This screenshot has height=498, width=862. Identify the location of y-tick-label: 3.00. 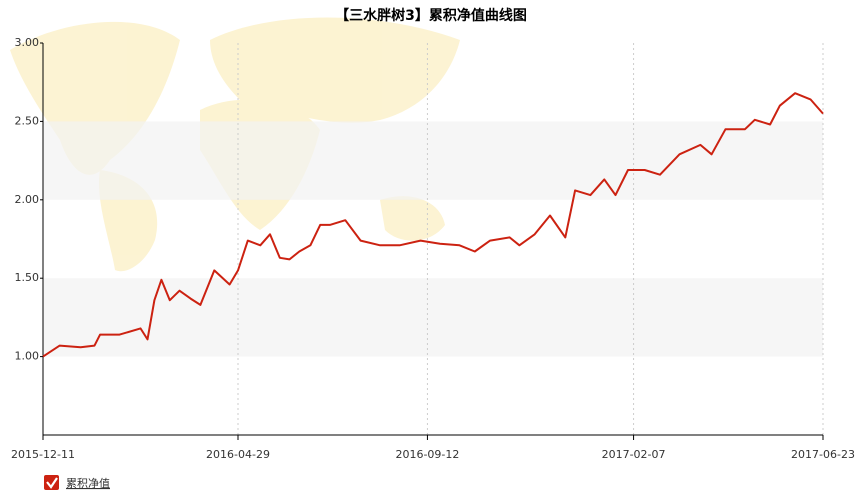
(27, 42).